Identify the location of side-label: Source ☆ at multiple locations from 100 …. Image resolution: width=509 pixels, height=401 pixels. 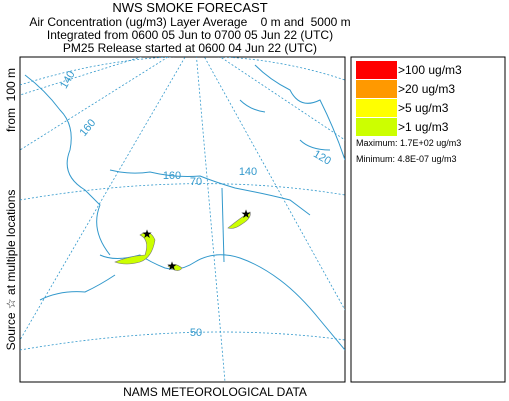
(11, 209).